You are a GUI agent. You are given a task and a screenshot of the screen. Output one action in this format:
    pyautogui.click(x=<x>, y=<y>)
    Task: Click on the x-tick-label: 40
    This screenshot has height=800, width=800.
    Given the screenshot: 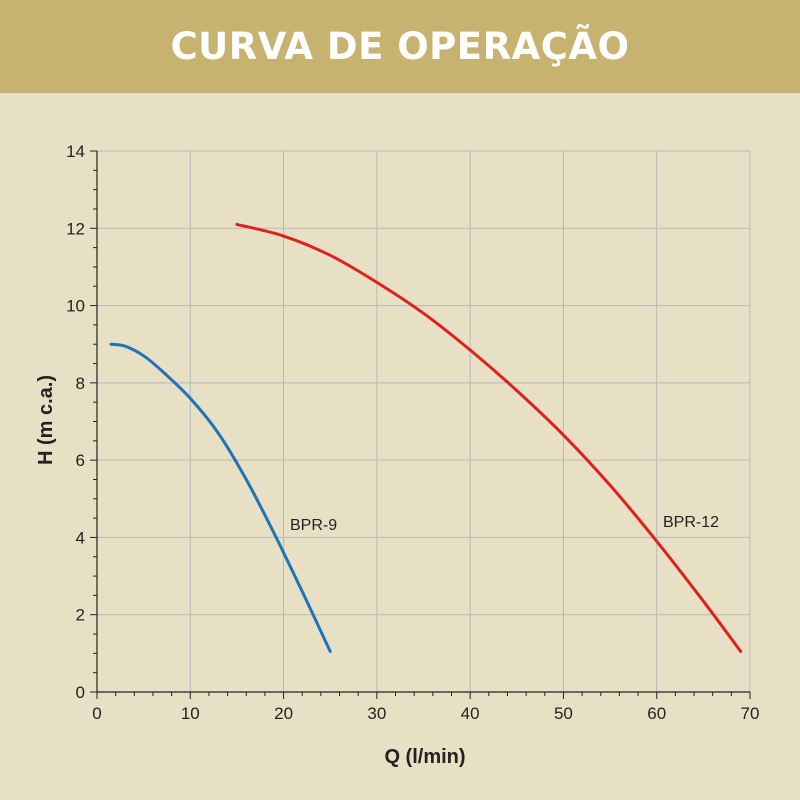 What is the action you would take?
    pyautogui.click(x=470, y=713)
    